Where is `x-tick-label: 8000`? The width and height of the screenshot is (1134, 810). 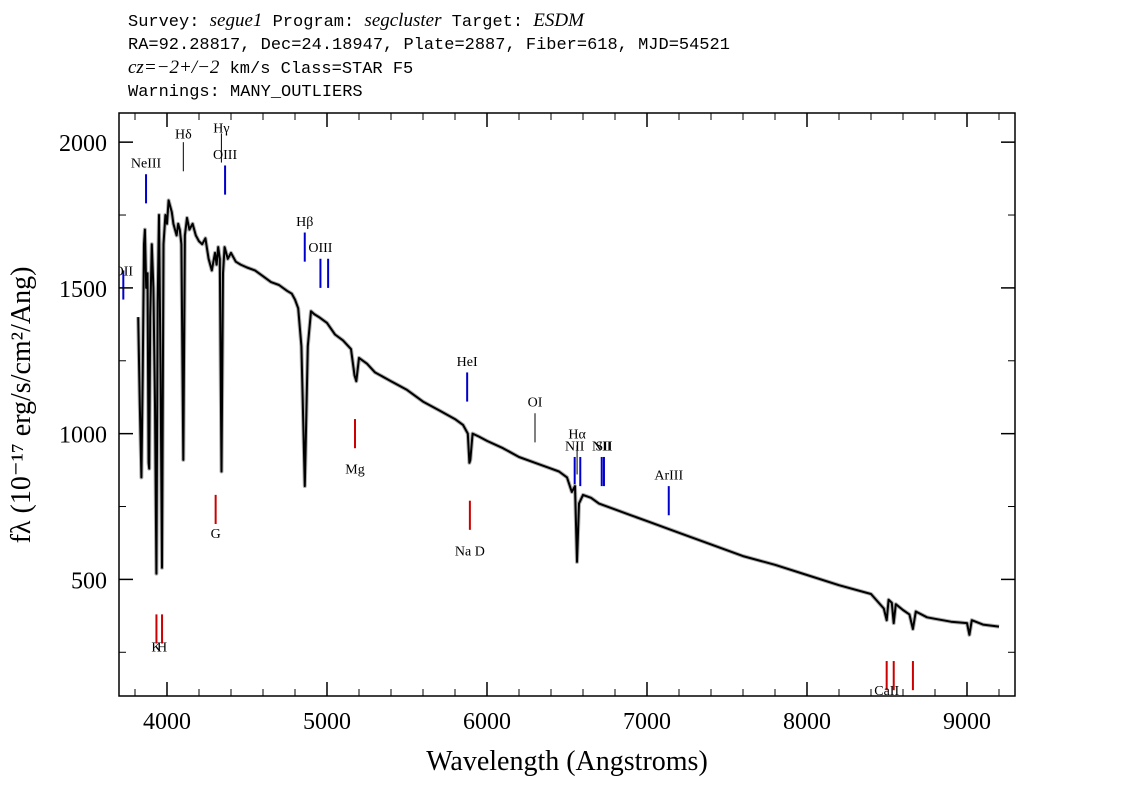 x-tick-label: 8000 is located at coordinates (807, 722).